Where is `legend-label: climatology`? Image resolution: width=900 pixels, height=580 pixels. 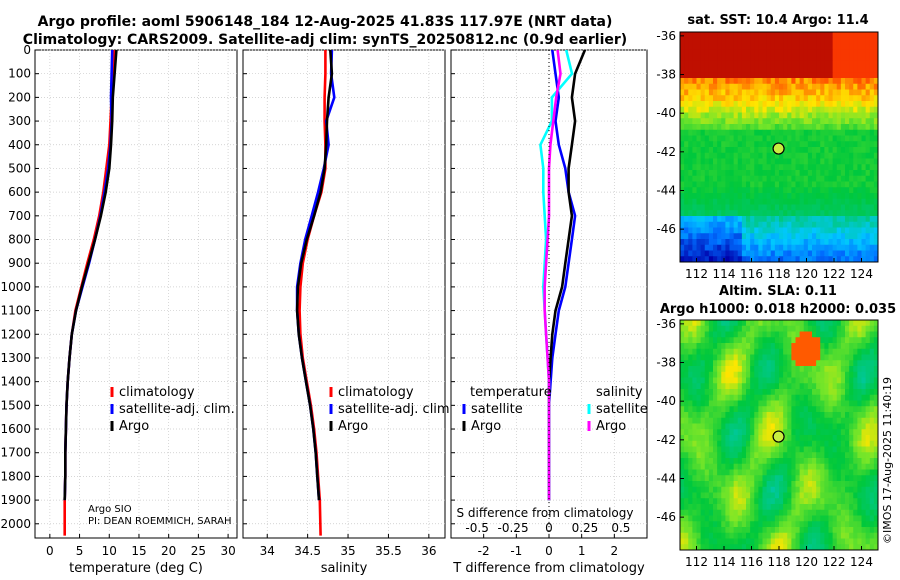 legend-label: climatology is located at coordinates (376, 392).